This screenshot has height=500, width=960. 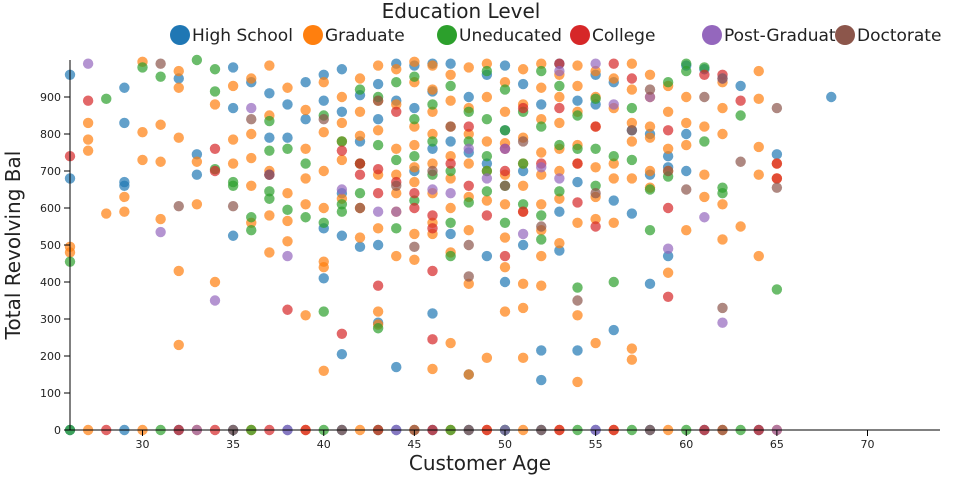 I want to click on legend-item-college: College, so click(x=612, y=35).